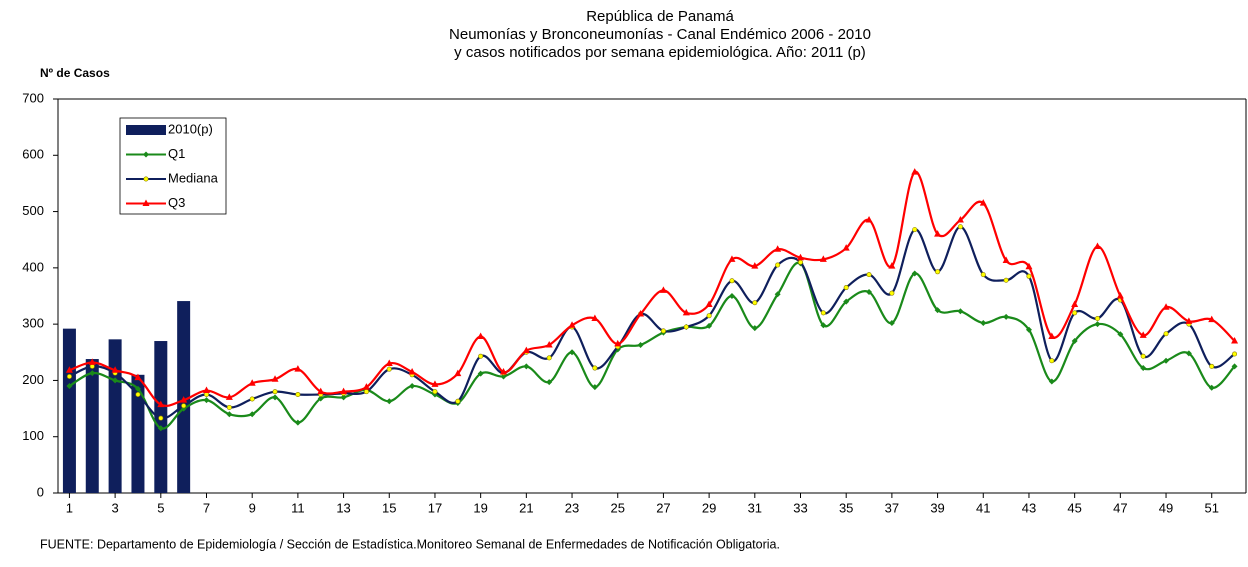 The image size is (1248, 567). I want to click on legend-swatch, so click(146, 130).